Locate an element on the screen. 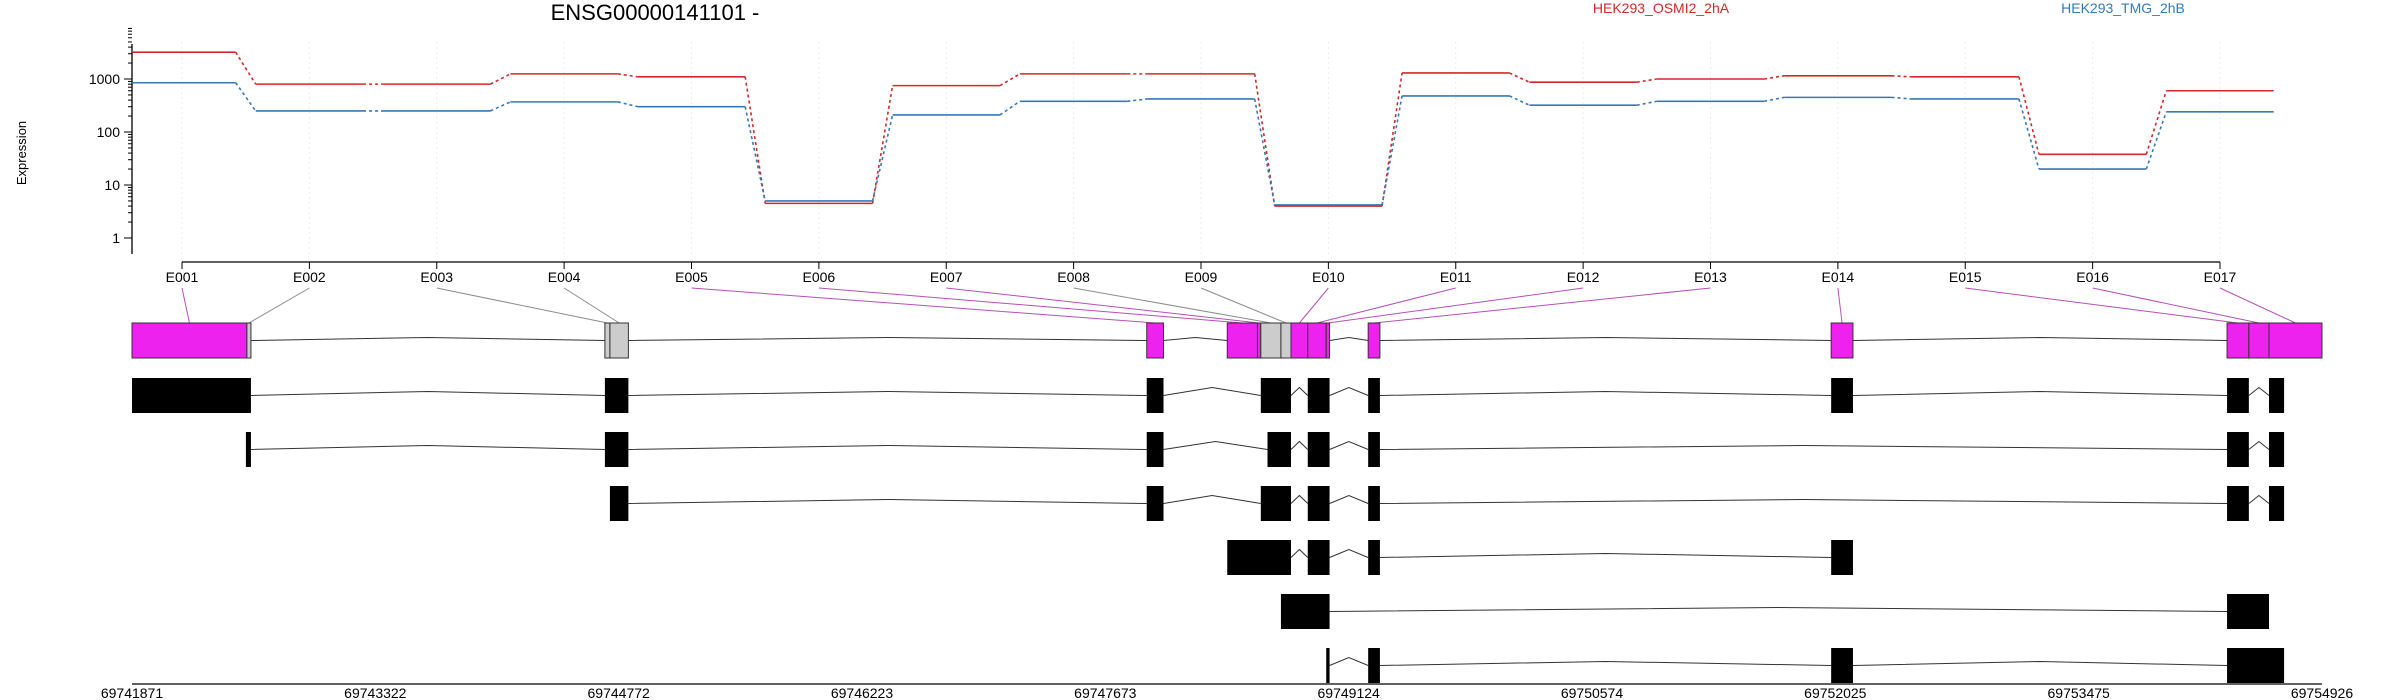  legend-label-osmi2-2ha: HEK293_OSMI2_2hA is located at coordinates (1661, 8).